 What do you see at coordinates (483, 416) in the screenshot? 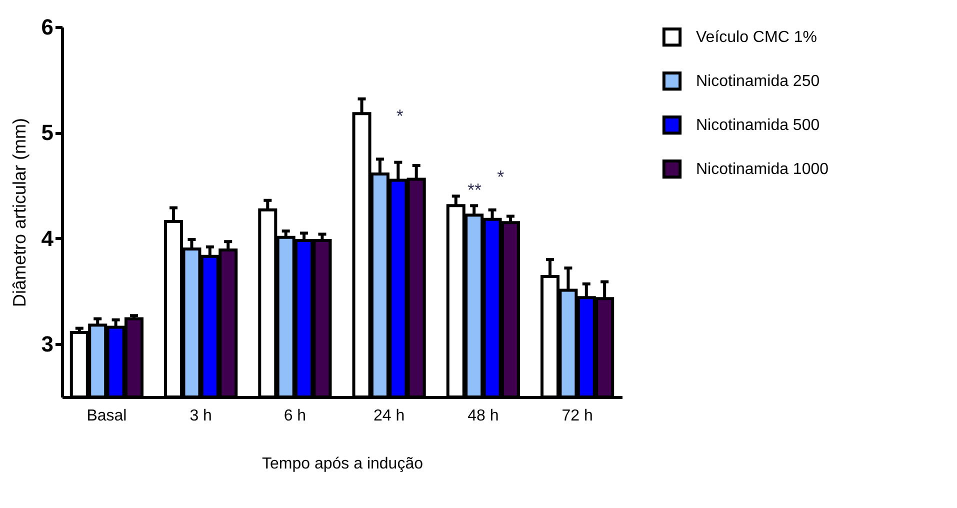
I see `x-tick-label: 48 h` at bounding box center [483, 416].